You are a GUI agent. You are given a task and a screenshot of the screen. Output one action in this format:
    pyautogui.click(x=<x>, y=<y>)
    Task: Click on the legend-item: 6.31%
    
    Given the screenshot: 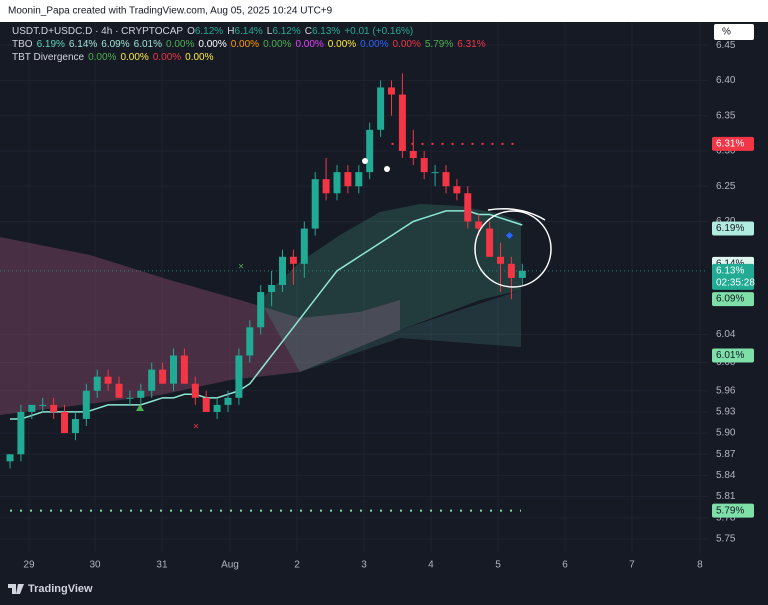 What is the action you would take?
    pyautogui.click(x=471, y=44)
    